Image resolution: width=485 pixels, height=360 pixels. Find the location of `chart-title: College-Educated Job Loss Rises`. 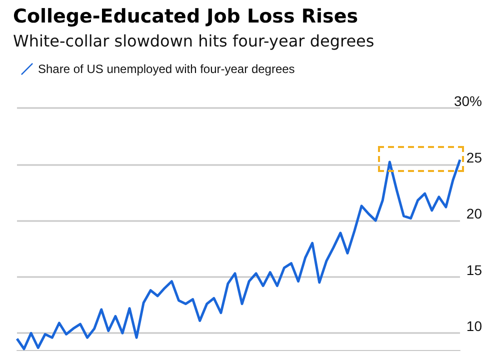

chart-title: College-Educated Job Loss Rises is located at coordinates (185, 17).